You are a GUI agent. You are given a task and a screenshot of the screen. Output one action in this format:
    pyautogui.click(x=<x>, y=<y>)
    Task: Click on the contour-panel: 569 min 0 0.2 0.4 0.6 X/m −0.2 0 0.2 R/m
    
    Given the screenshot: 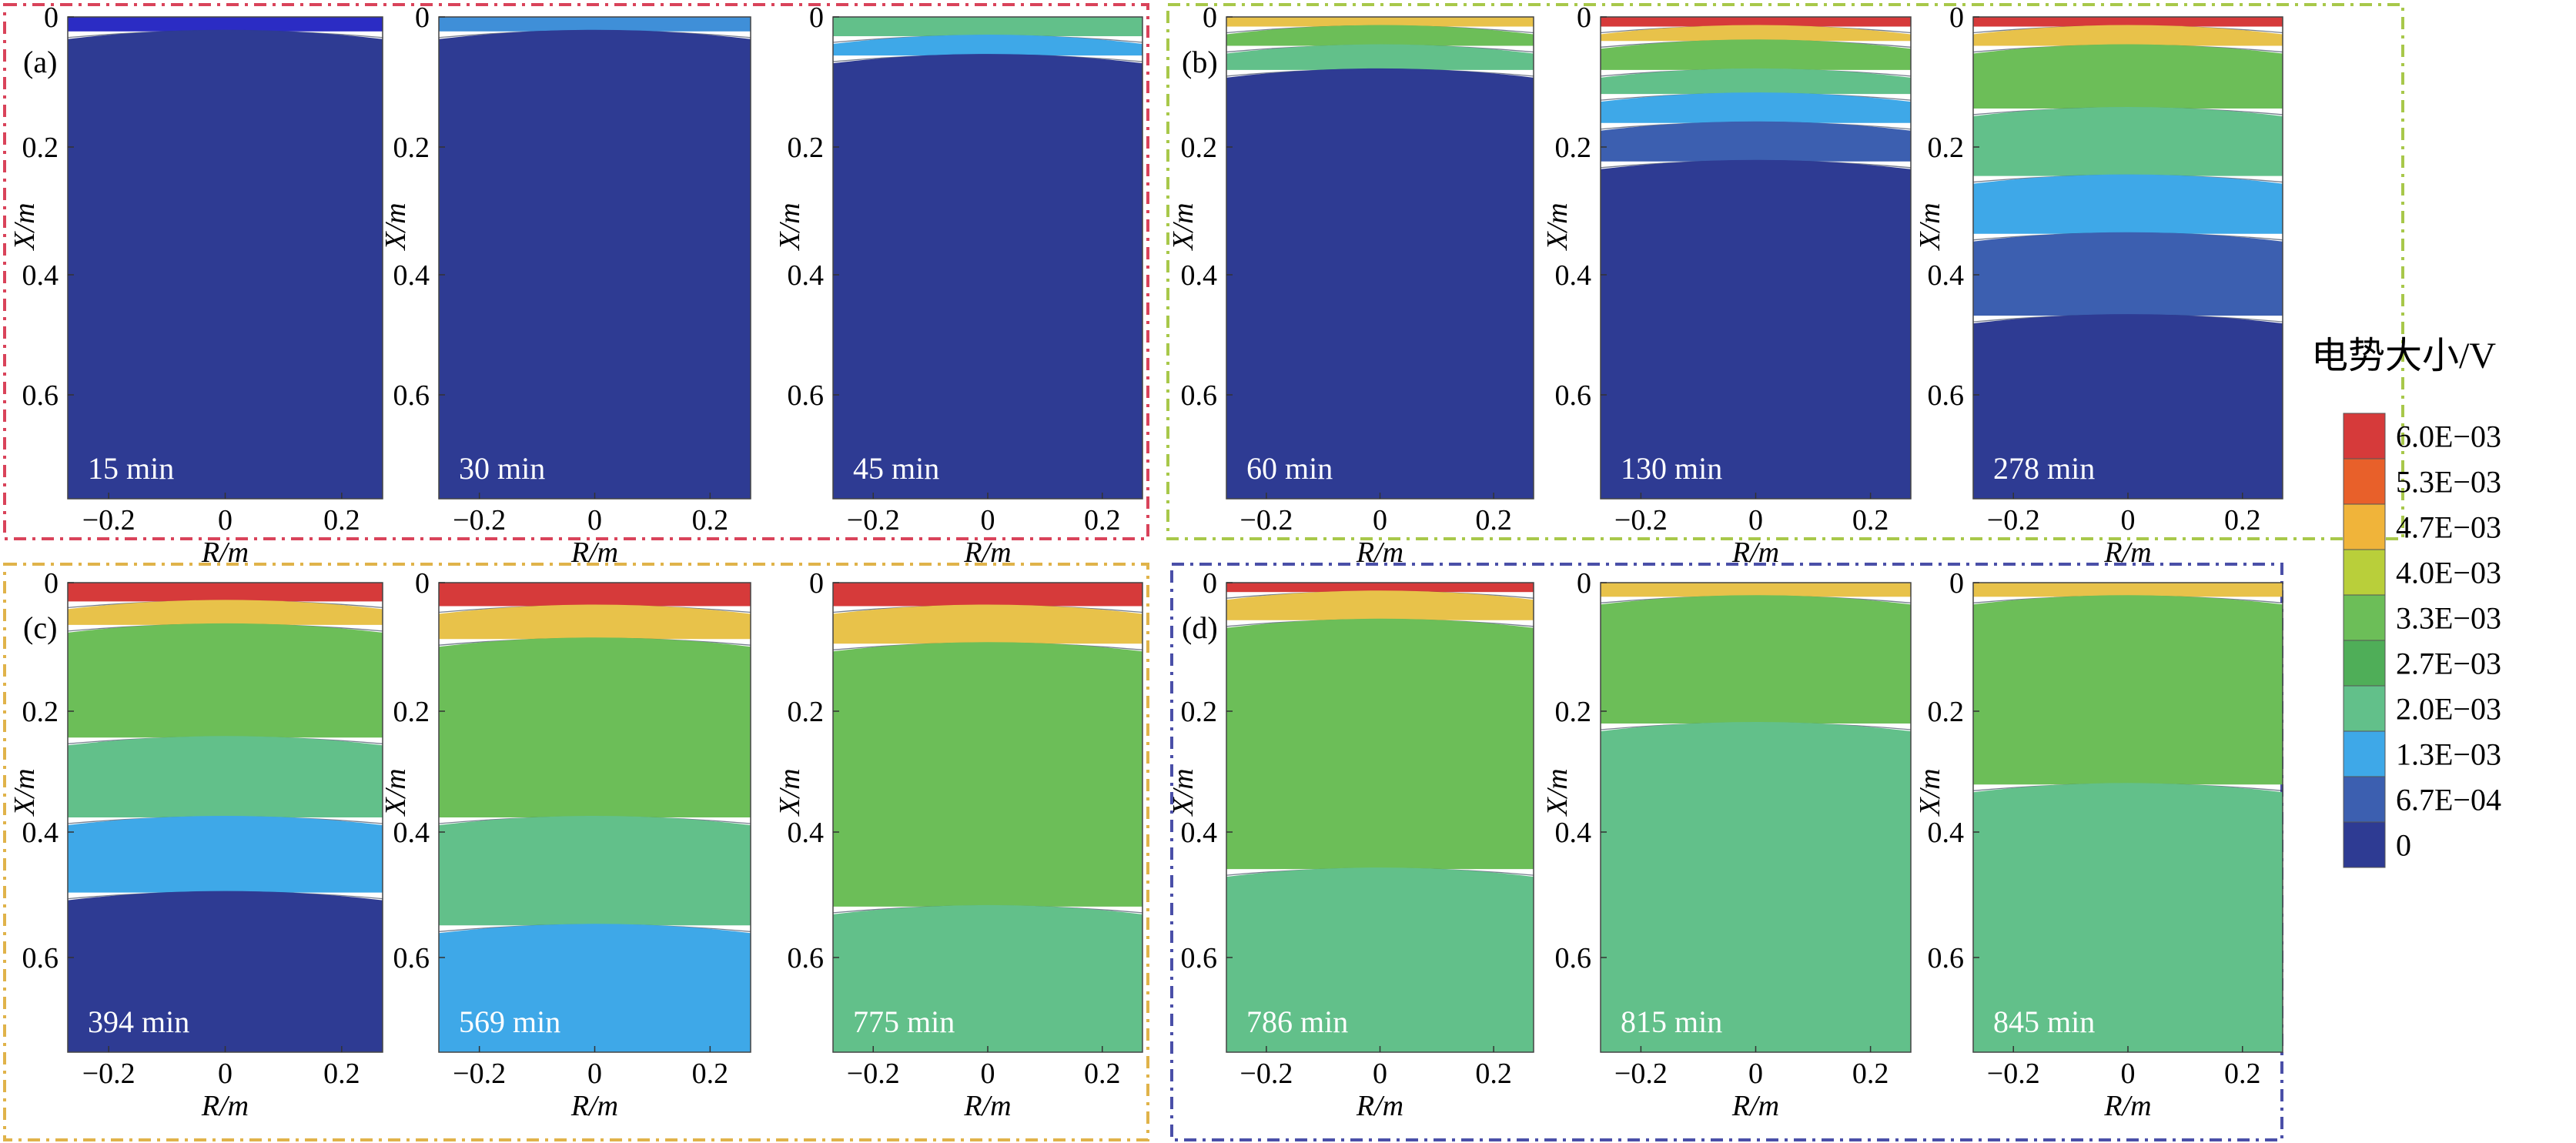 What is the action you would take?
    pyautogui.click(x=566, y=844)
    